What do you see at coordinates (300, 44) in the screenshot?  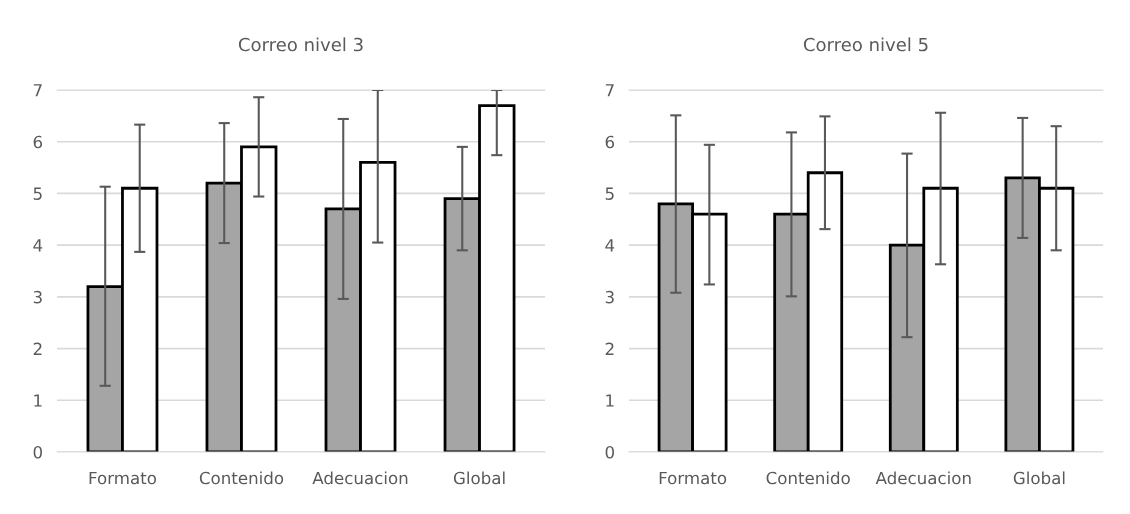 I see `chart-title: Correo nivel 3` at bounding box center [300, 44].